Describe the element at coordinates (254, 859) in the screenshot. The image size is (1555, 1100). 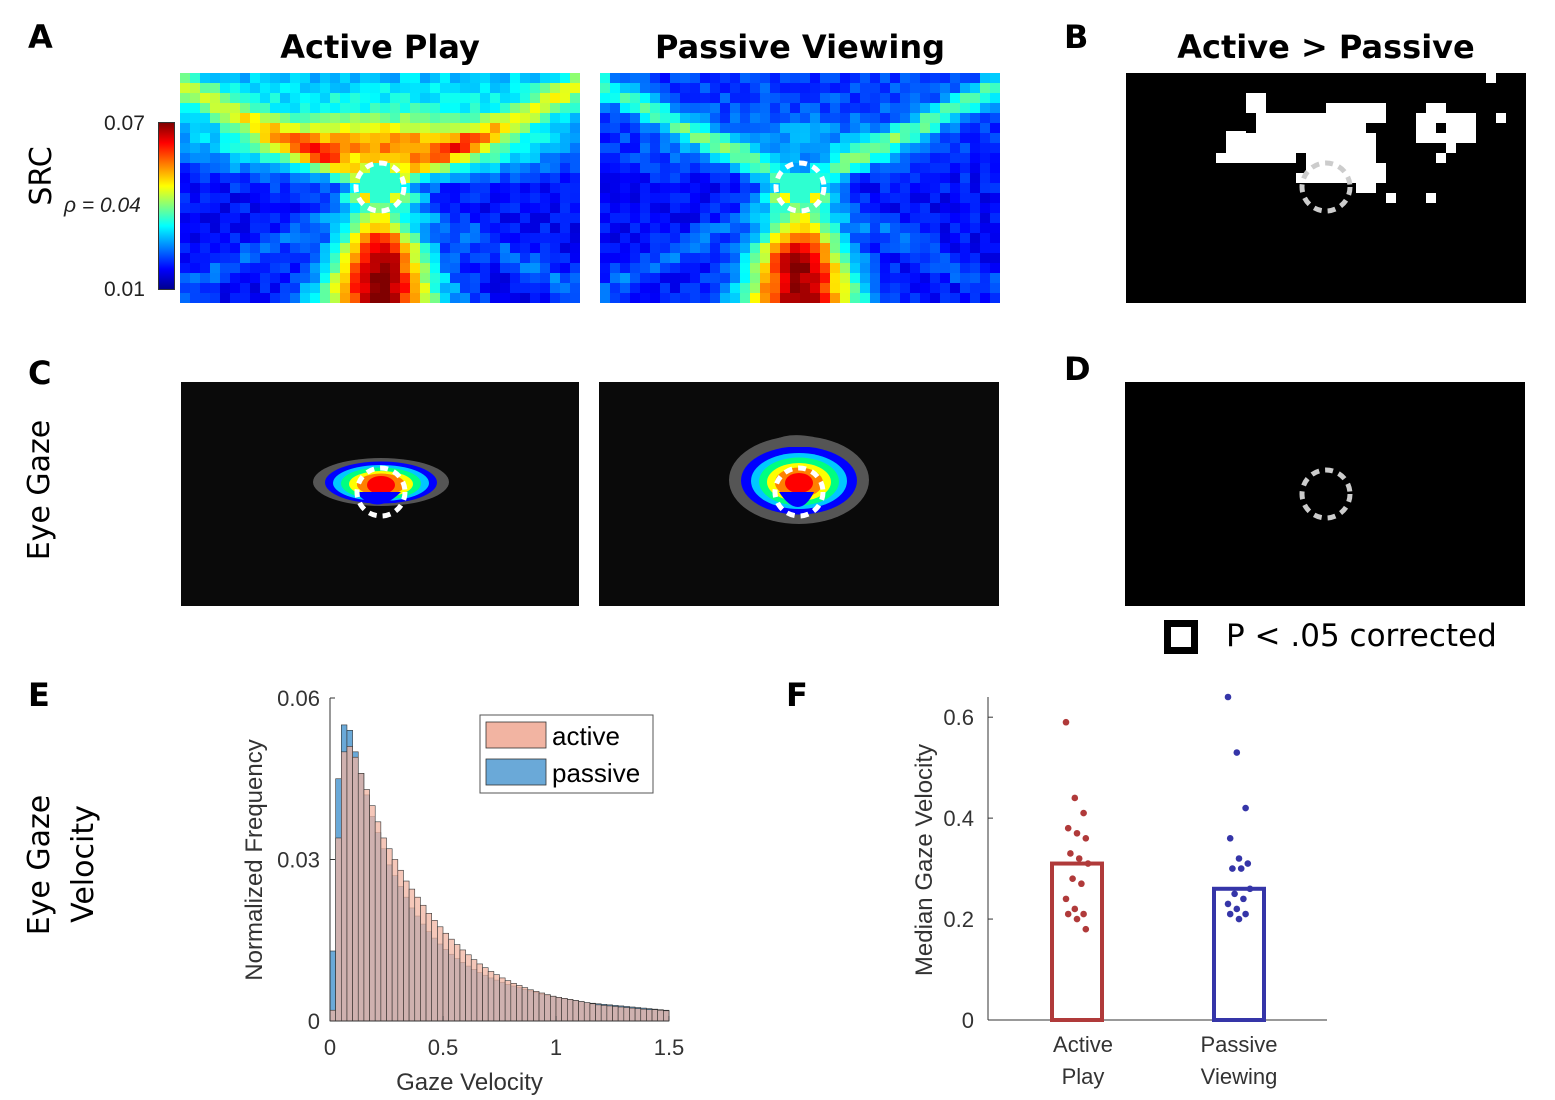
I see `y-axis-label: Normalized Frequency` at that location.